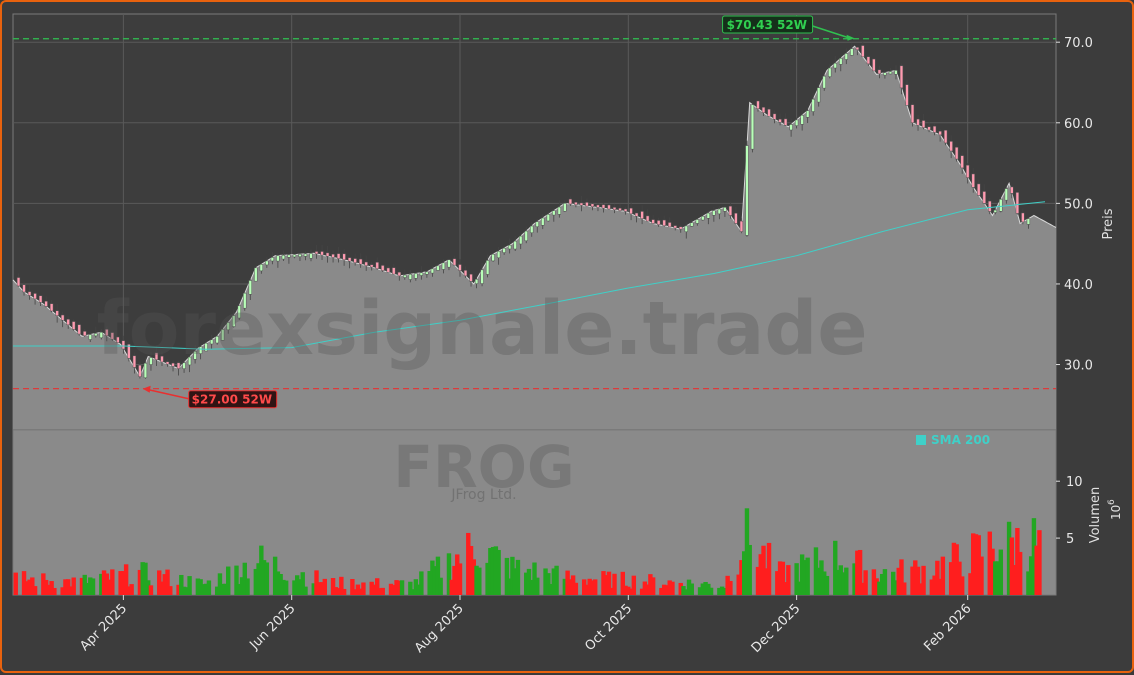  Describe the element at coordinates (483, 467) in the screenshot. I see `watermark-ticker: FROG` at that location.